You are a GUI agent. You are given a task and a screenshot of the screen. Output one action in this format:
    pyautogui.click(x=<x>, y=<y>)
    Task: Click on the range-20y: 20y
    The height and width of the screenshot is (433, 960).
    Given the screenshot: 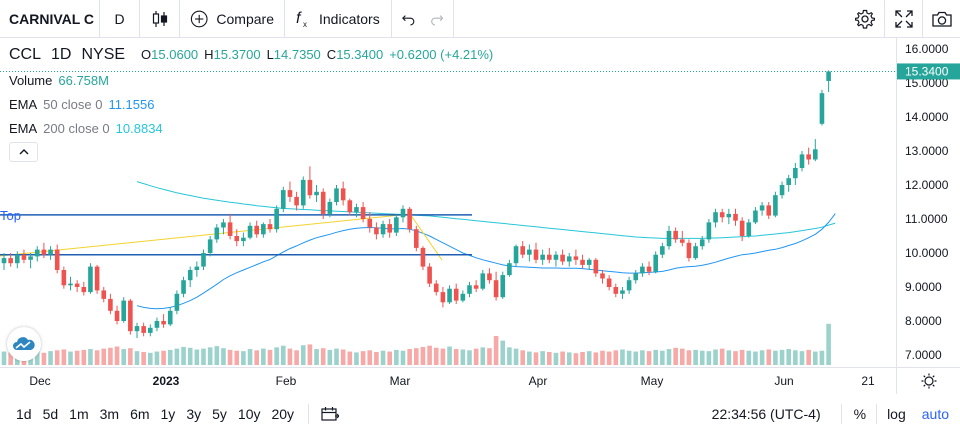 What is the action you would take?
    pyautogui.click(x=283, y=413)
    